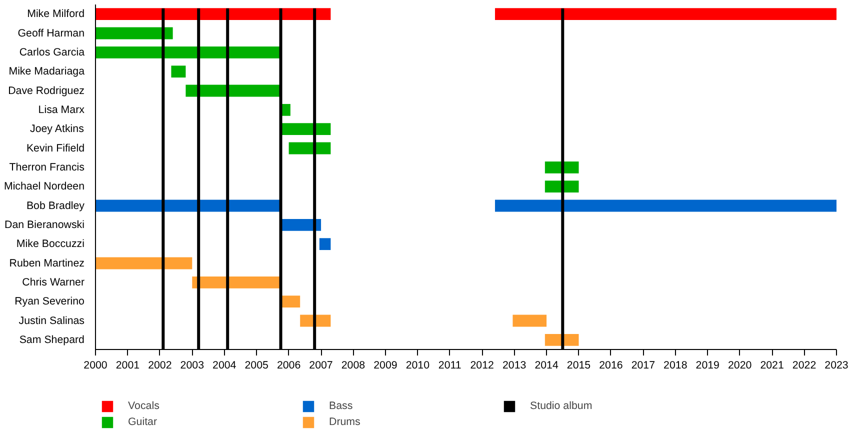 The height and width of the screenshot is (433, 850). I want to click on legend-label: Bass, so click(341, 406).